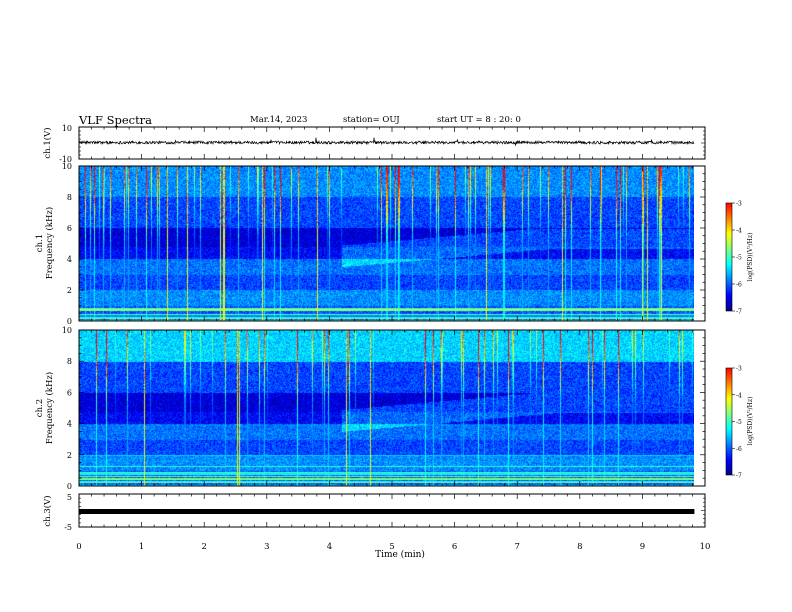  What do you see at coordinates (705, 547) in the screenshot?
I see `x-tick-label: 10` at bounding box center [705, 547].